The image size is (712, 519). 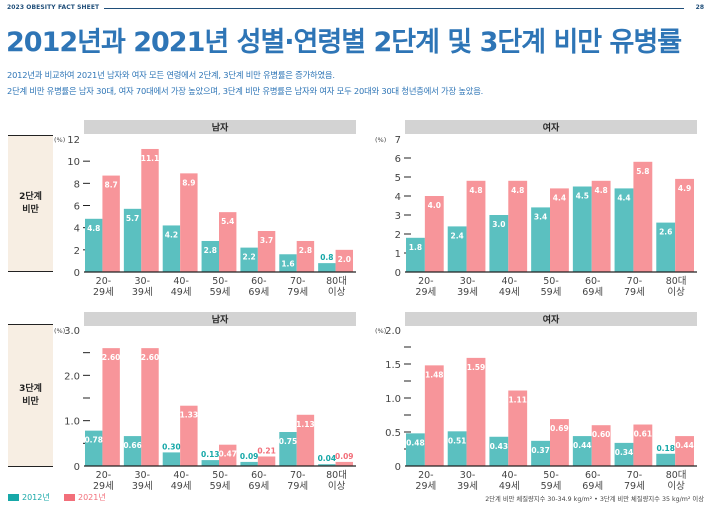 I want to click on data-label: 4.4, so click(x=623, y=197).